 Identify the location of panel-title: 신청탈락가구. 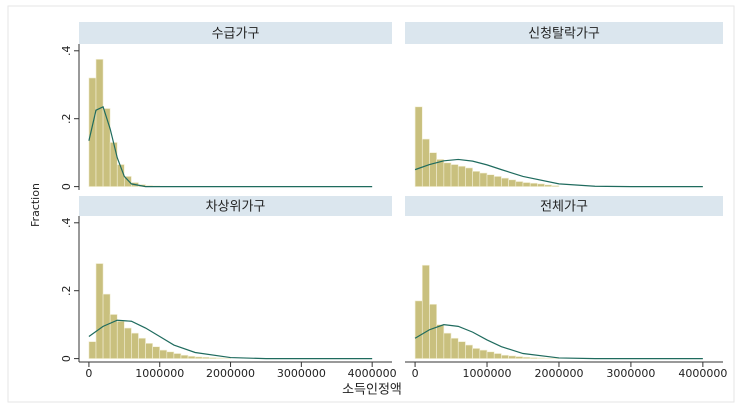
(564, 34).